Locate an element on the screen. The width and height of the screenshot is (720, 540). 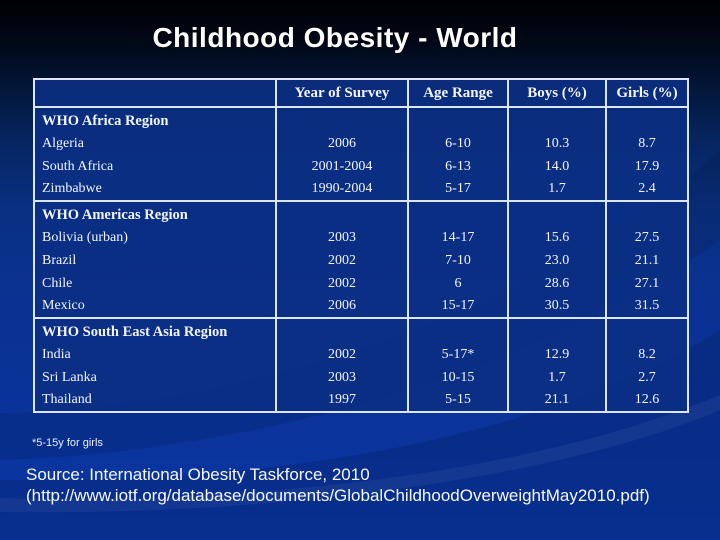
table-row: India 2002 5-17* 12.9 8.2 is located at coordinates (361, 354).